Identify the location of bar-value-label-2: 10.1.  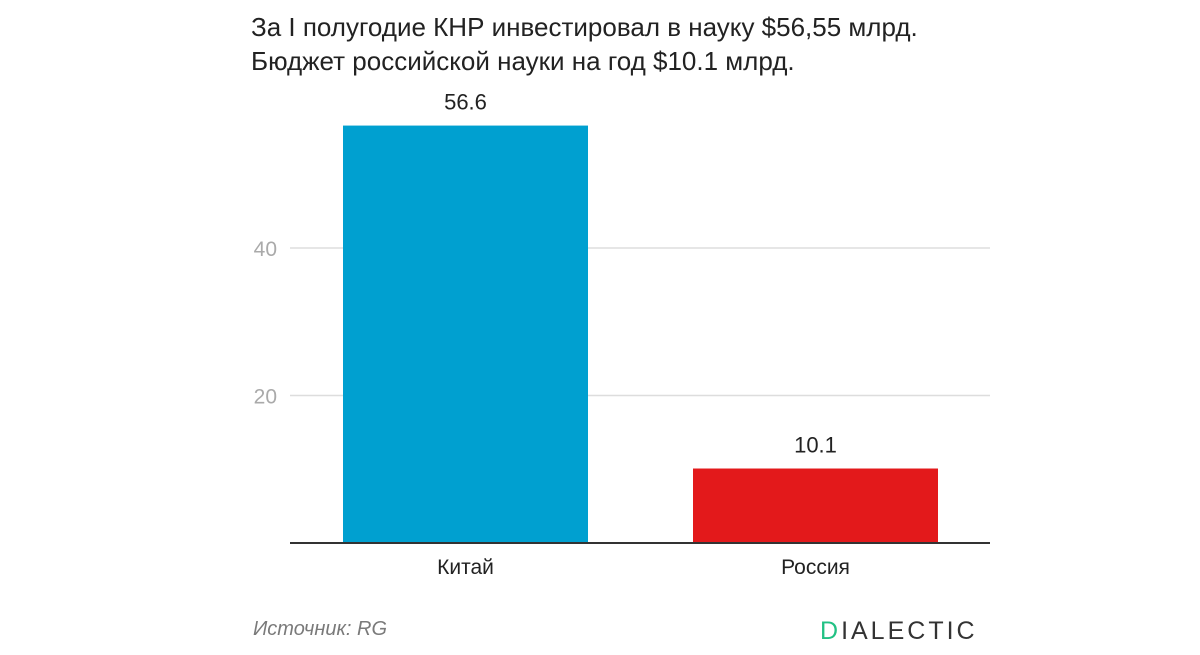
(815, 445).